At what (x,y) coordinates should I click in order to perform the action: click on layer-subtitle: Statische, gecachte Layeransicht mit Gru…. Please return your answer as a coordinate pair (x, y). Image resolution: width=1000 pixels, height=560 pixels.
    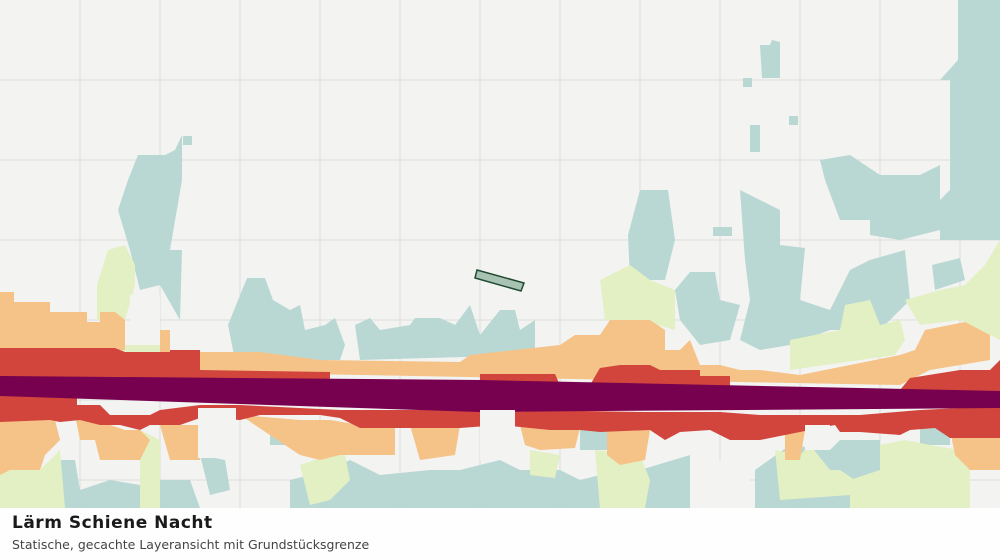
    Looking at the image, I should click on (191, 544).